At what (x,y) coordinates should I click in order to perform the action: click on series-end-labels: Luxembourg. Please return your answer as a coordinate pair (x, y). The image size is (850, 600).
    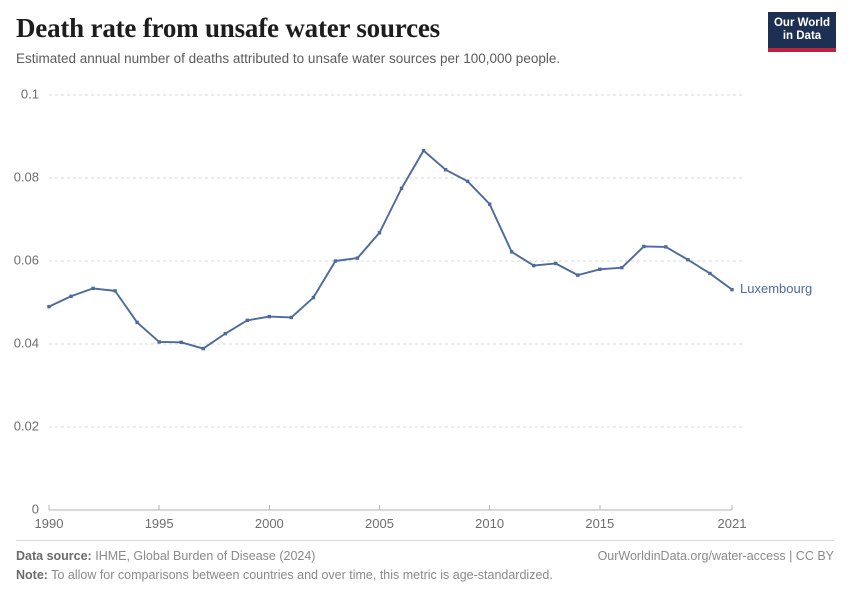
    Looking at the image, I should click on (776, 288).